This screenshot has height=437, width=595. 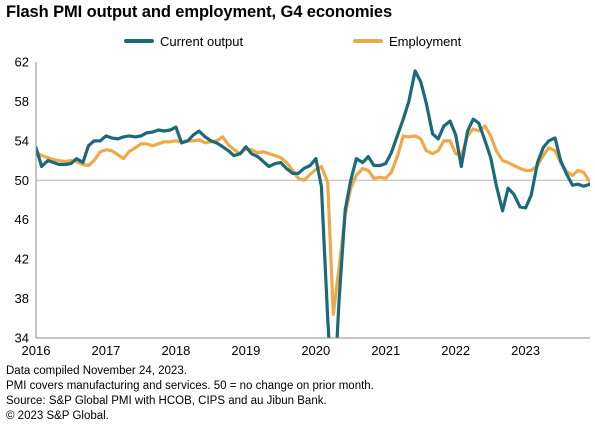 What do you see at coordinates (315, 350) in the screenshot?
I see `x-tick-label-2020: 2020` at bounding box center [315, 350].